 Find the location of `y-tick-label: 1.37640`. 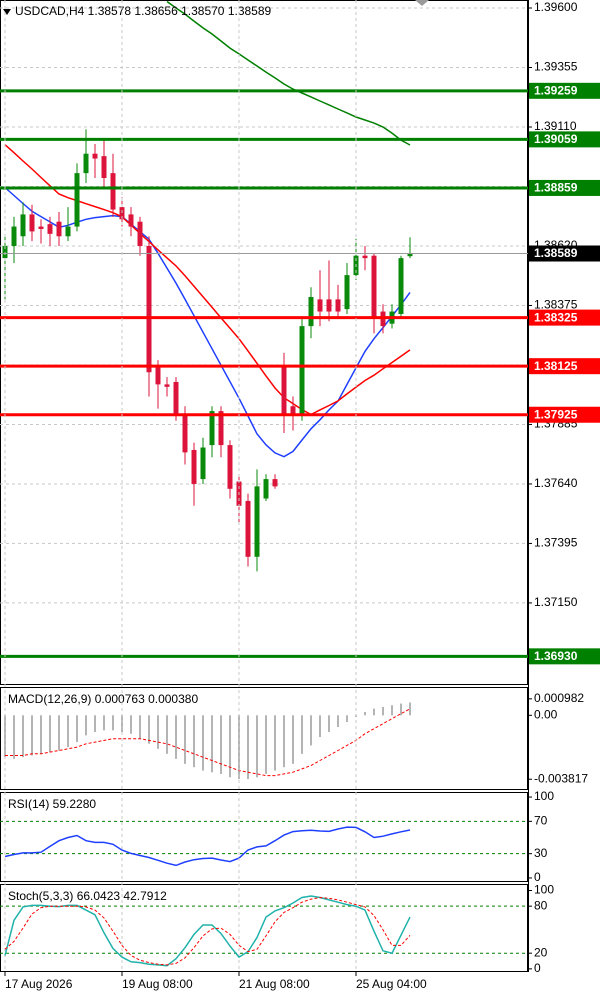

y-tick-label: 1.37640 is located at coordinates (556, 483).